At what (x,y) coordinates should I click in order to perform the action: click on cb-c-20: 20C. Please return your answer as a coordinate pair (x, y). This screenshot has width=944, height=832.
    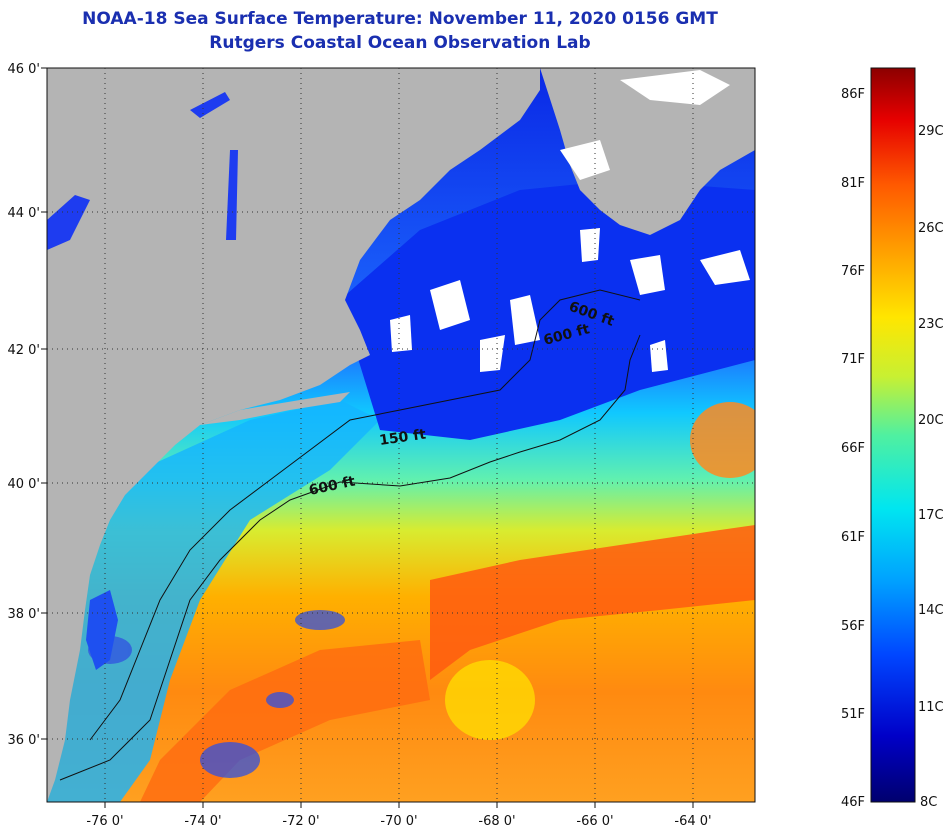
    Looking at the image, I should click on (931, 420).